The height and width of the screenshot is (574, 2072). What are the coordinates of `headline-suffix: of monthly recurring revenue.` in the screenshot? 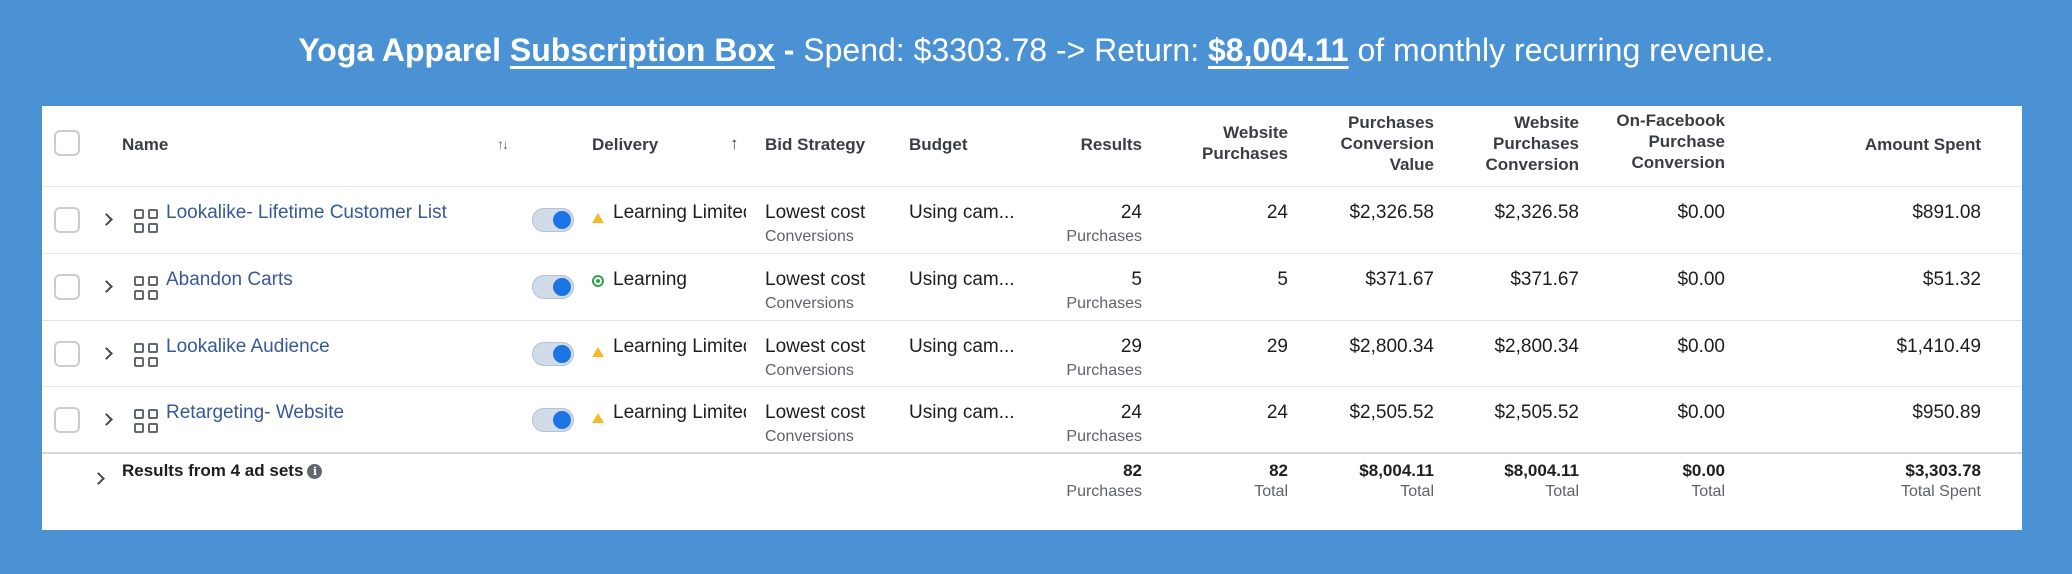 It's located at (1561, 50).